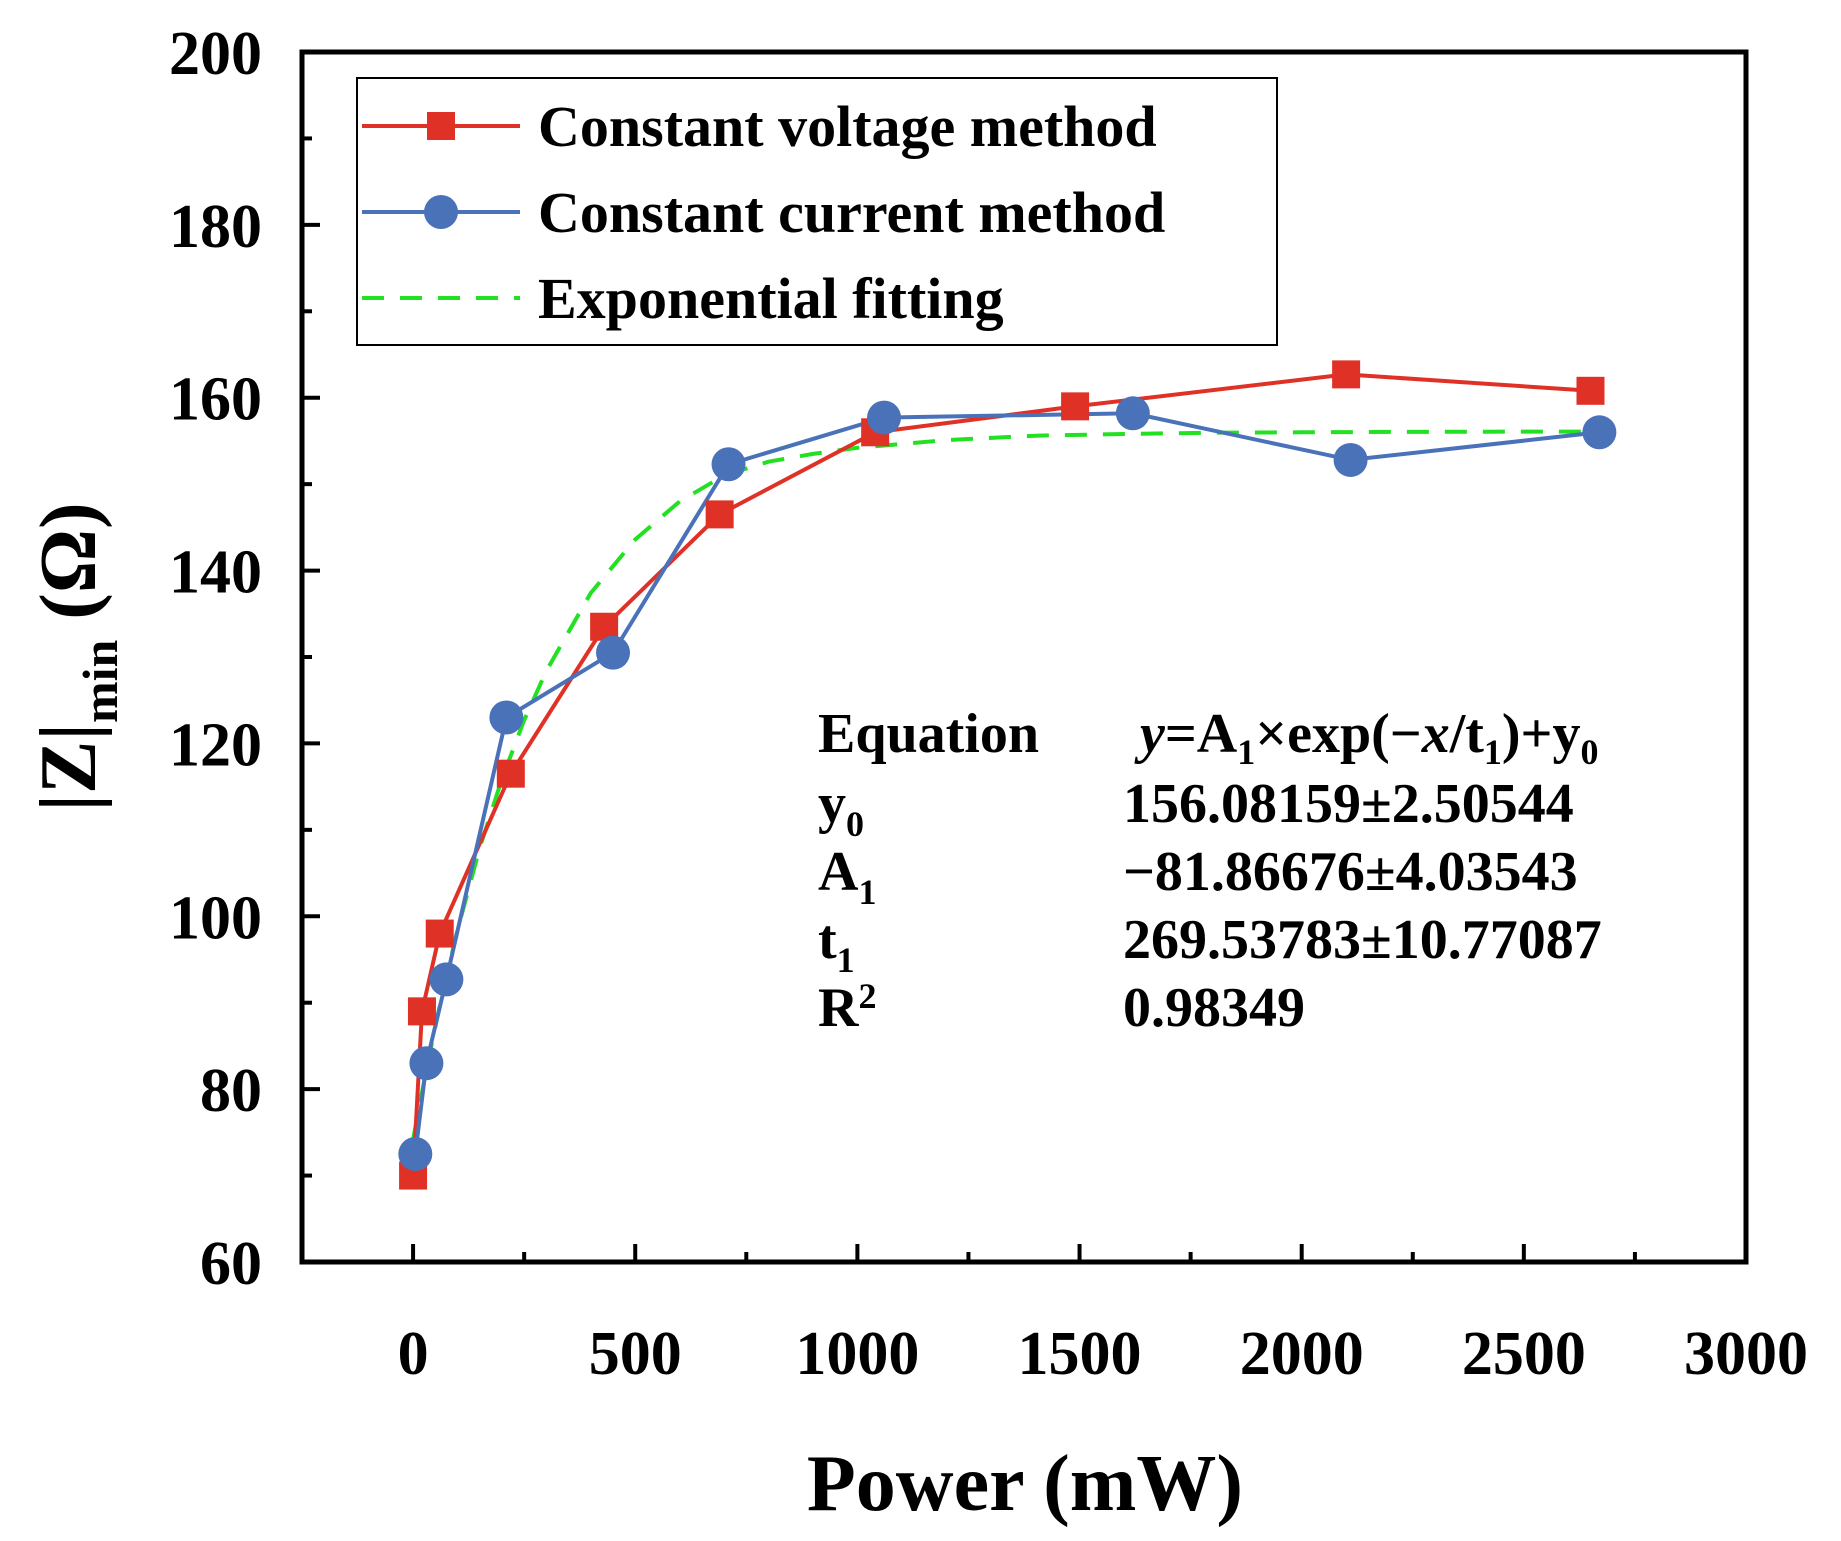  What do you see at coordinates (441, 212) in the screenshot?
I see `legend-marker-circle` at bounding box center [441, 212].